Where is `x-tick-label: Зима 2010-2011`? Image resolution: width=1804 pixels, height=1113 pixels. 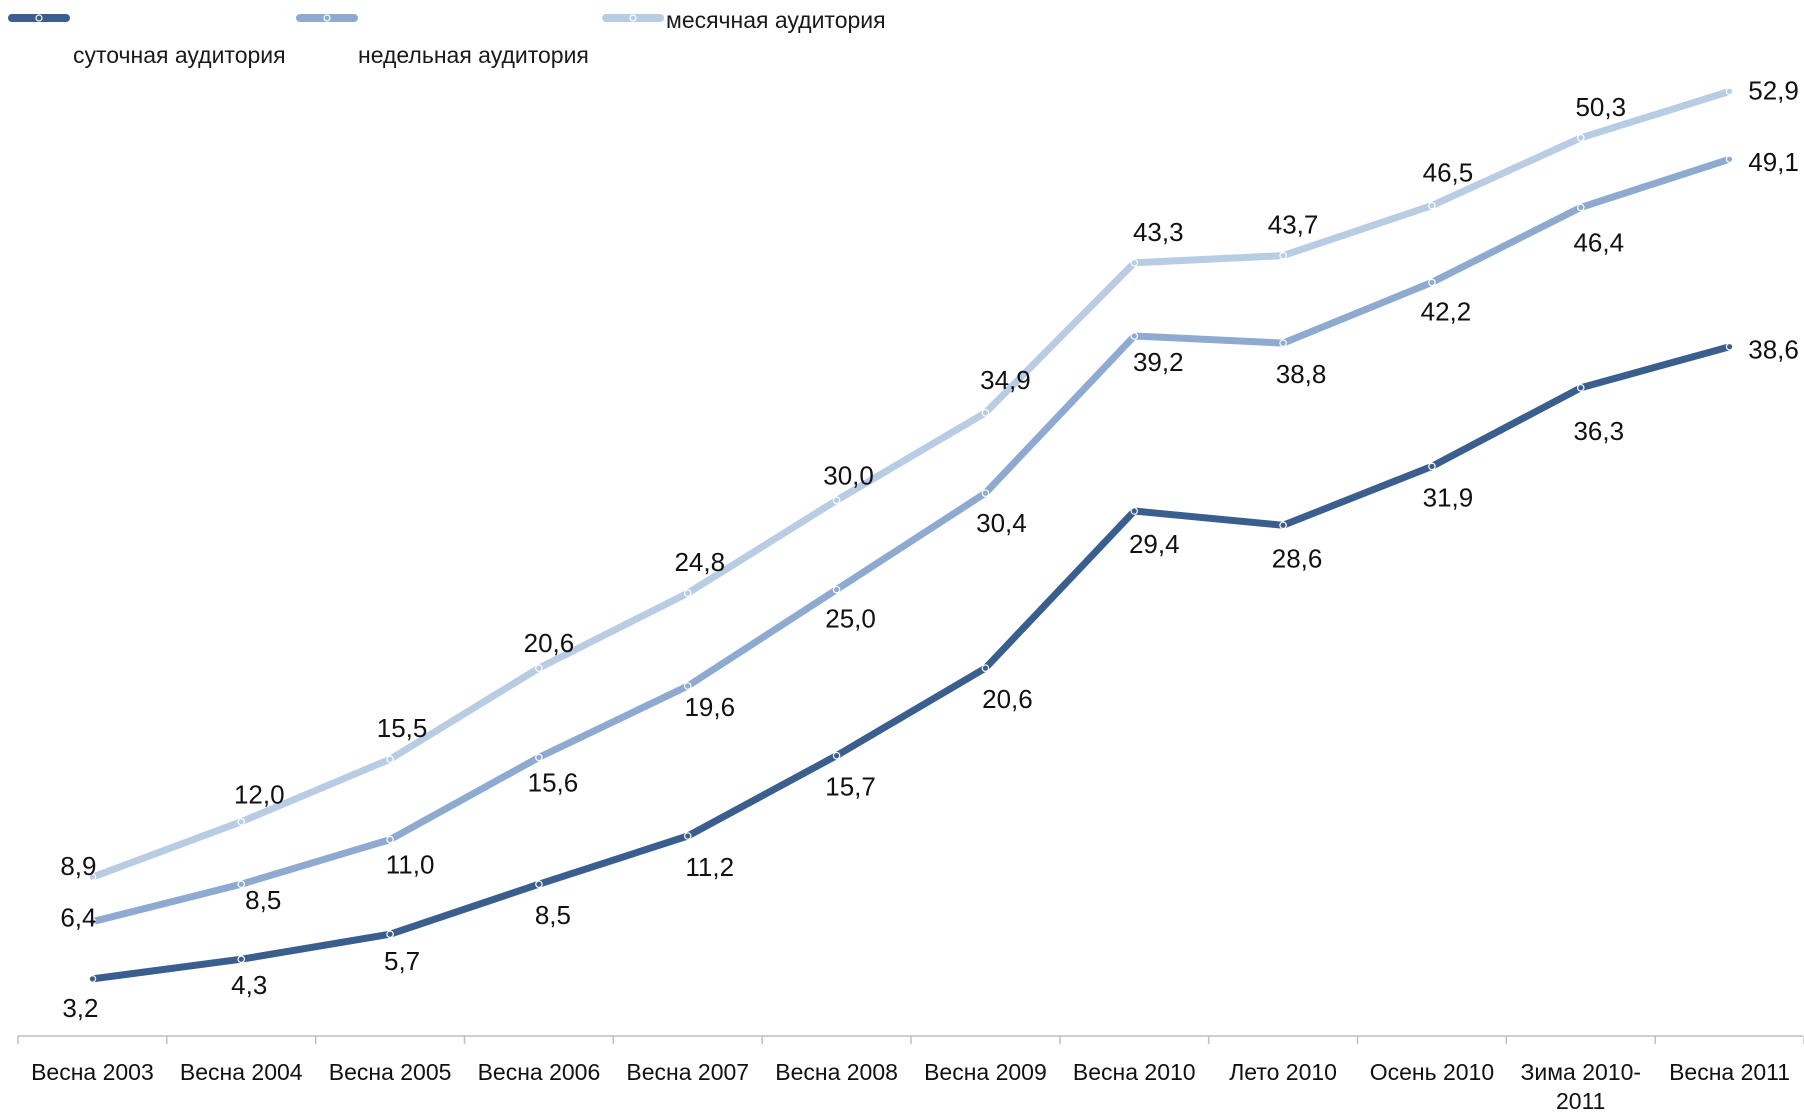 x-tick-label: Зима 2010-2011 is located at coordinates (1580, 1086).